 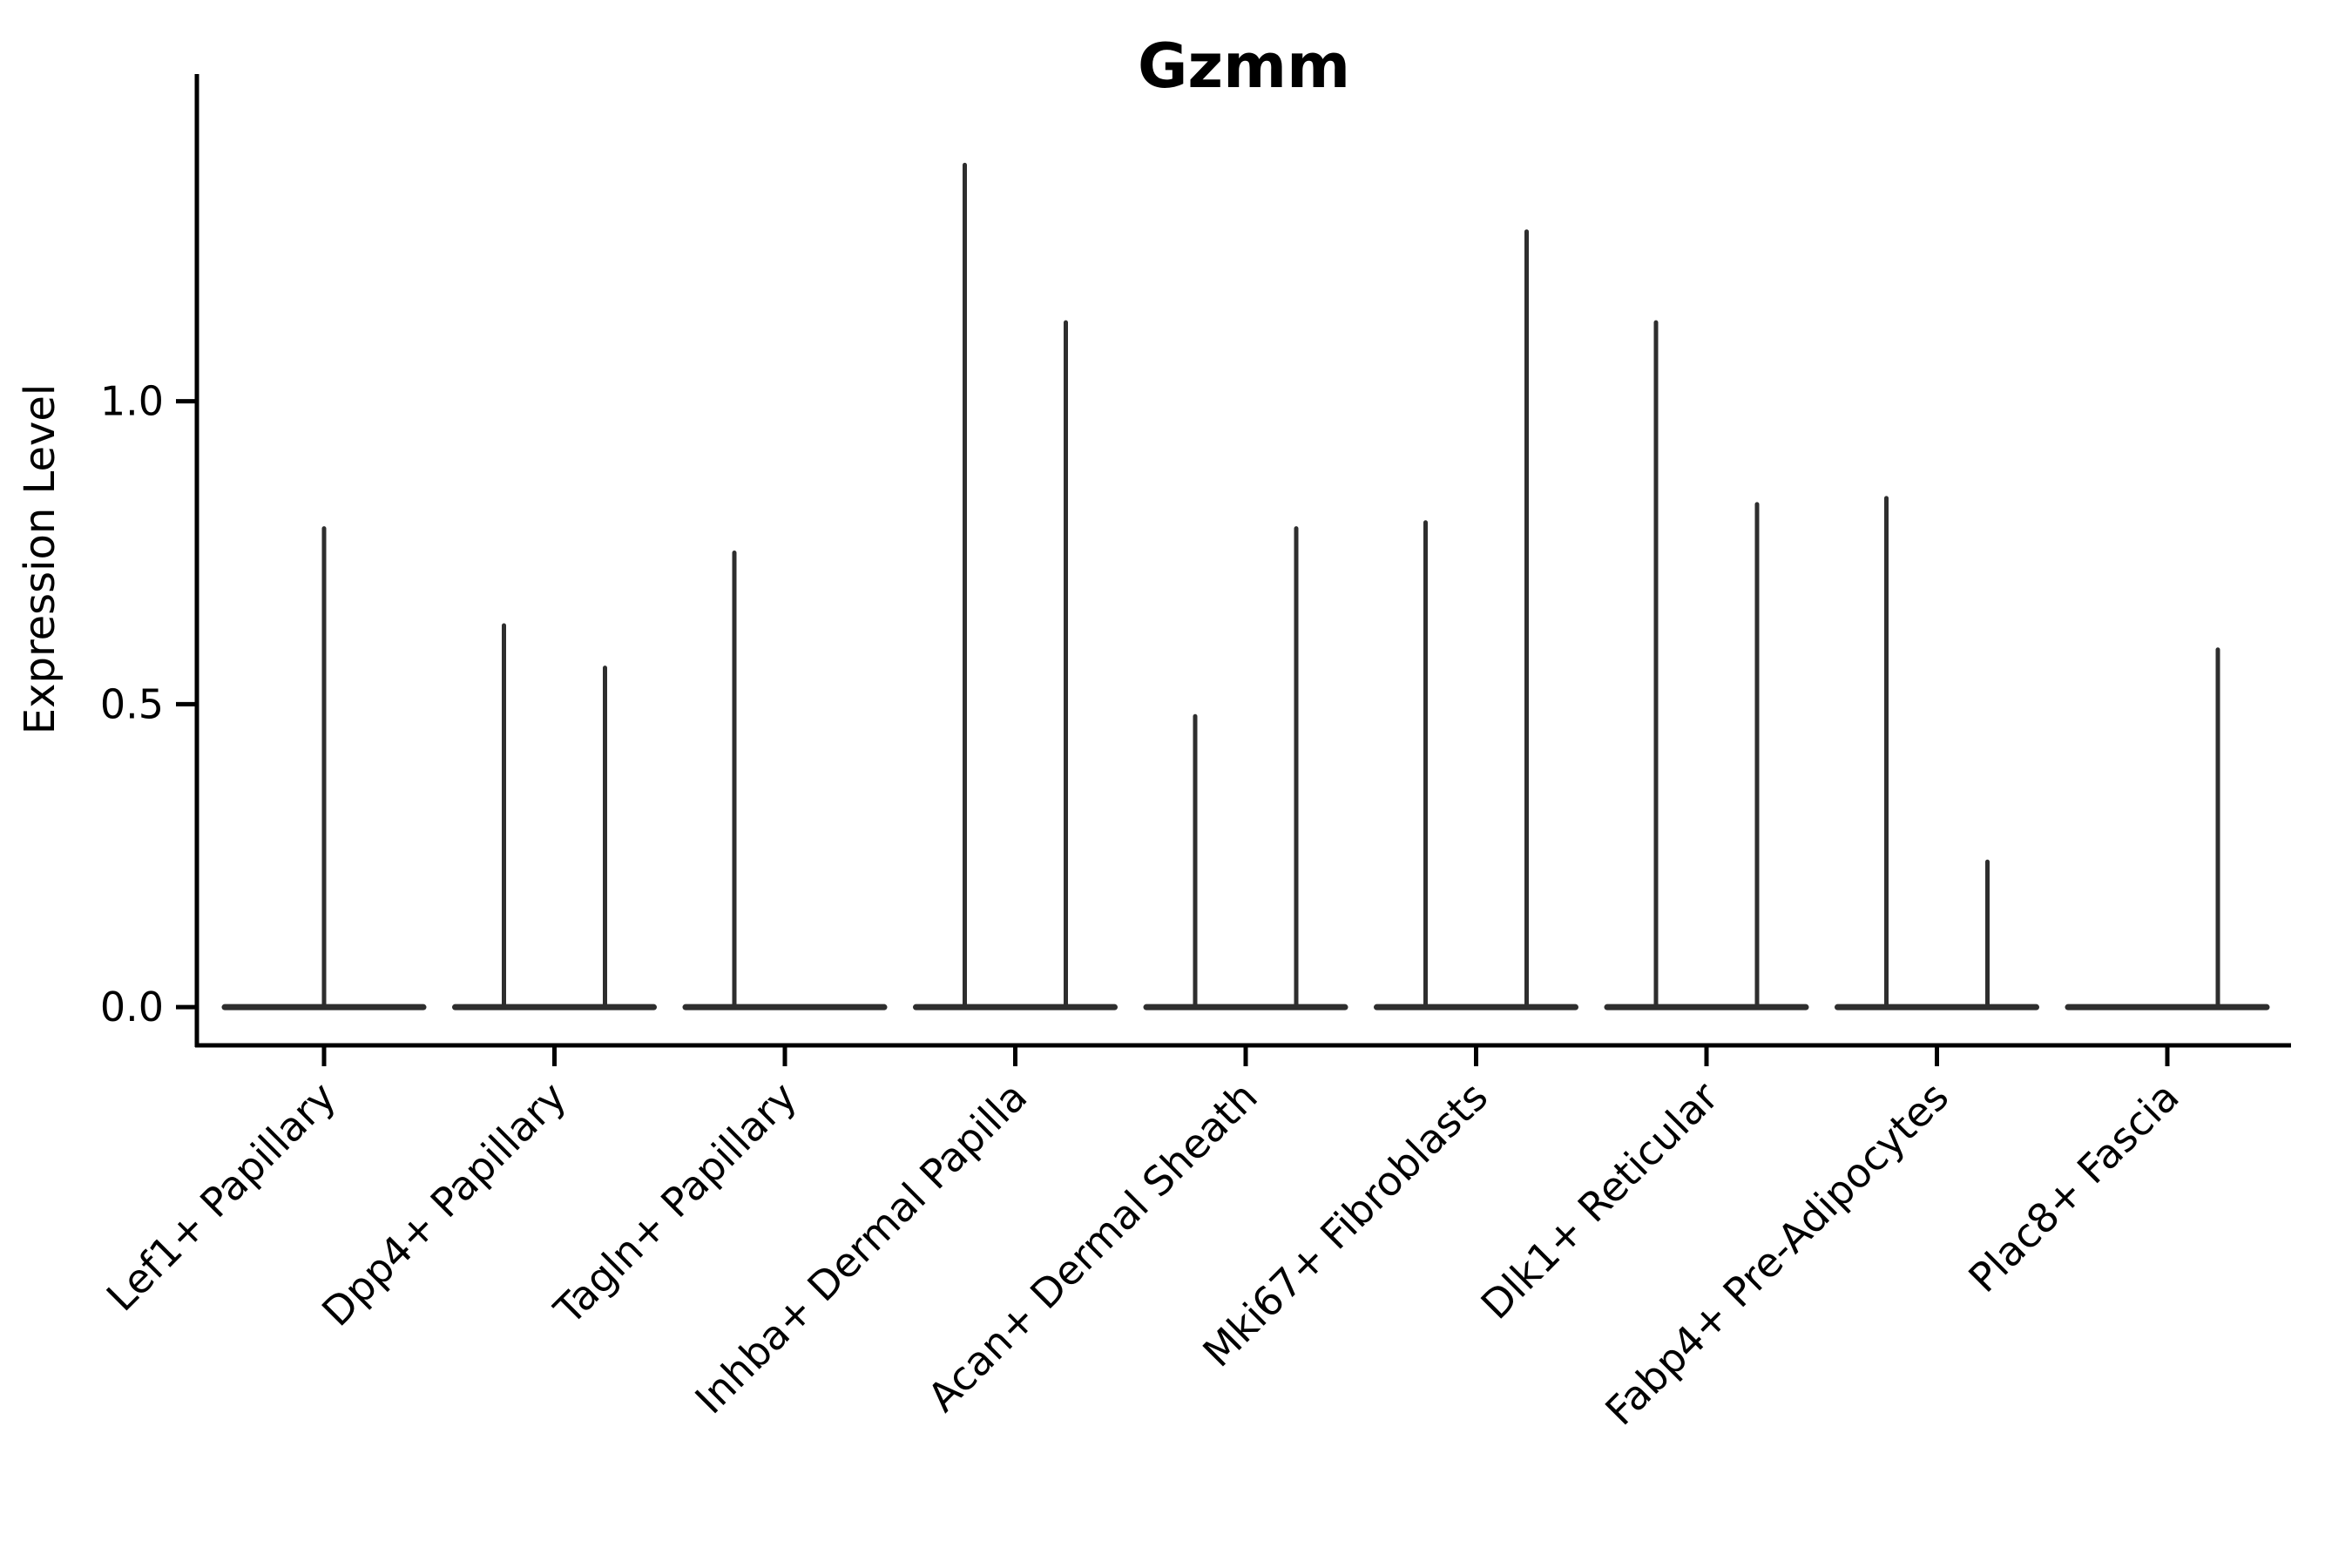 I want to click on y-axis-label: Expression Level, so click(x=40, y=559).